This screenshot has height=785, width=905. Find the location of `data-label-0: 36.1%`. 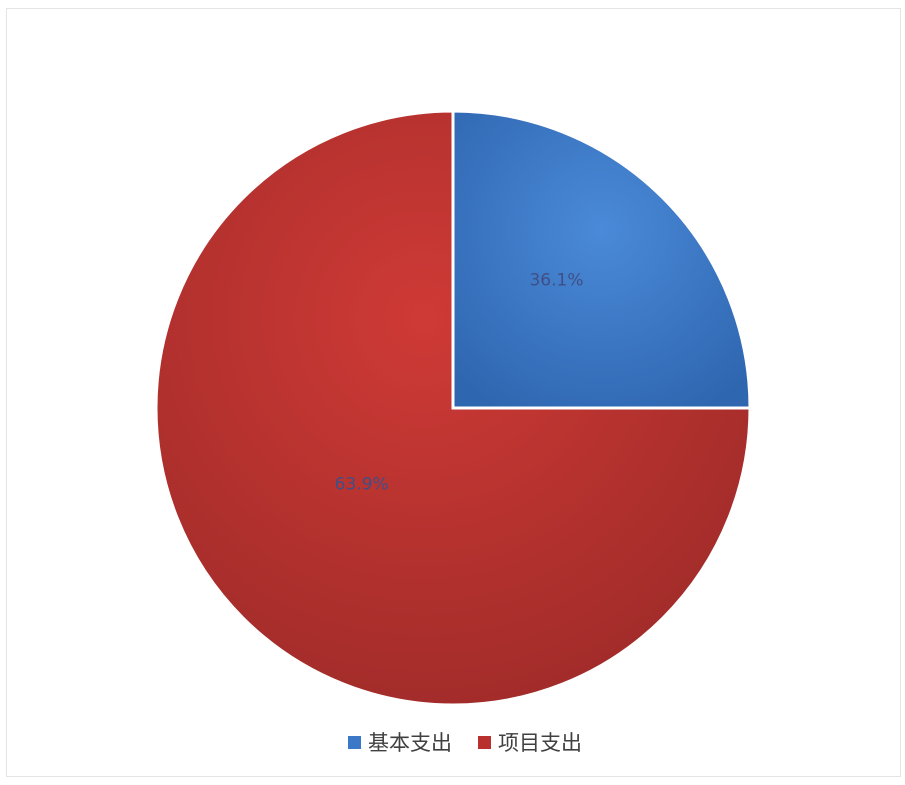

data-label-0: 36.1% is located at coordinates (556, 280).